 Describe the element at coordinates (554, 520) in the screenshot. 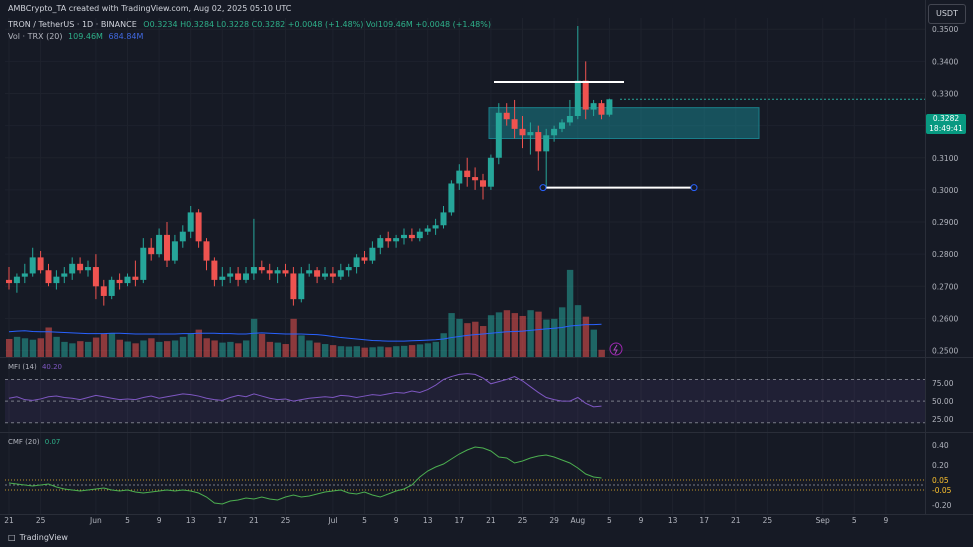

I see `date-tick-label: 29` at that location.